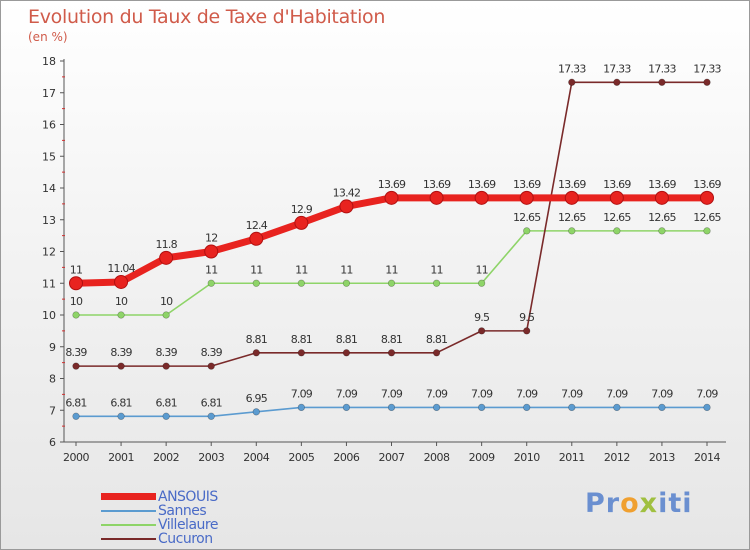 This screenshot has height=550, width=750. I want to click on y-tick-label: 10, so click(49, 315).